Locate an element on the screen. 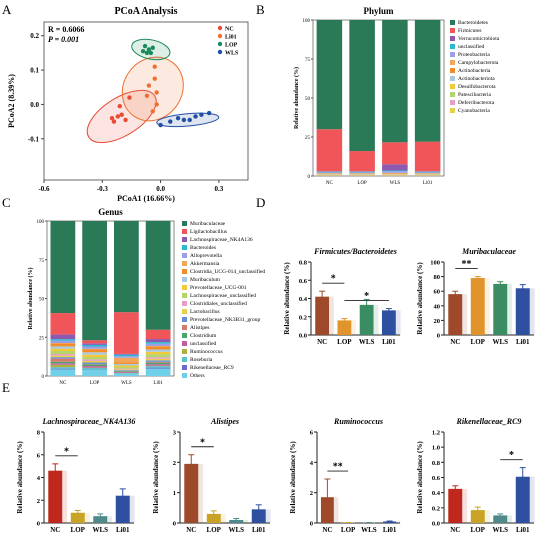 This screenshot has height=544, width=550. pcoa-legend-label: LOP is located at coordinates (231, 46).